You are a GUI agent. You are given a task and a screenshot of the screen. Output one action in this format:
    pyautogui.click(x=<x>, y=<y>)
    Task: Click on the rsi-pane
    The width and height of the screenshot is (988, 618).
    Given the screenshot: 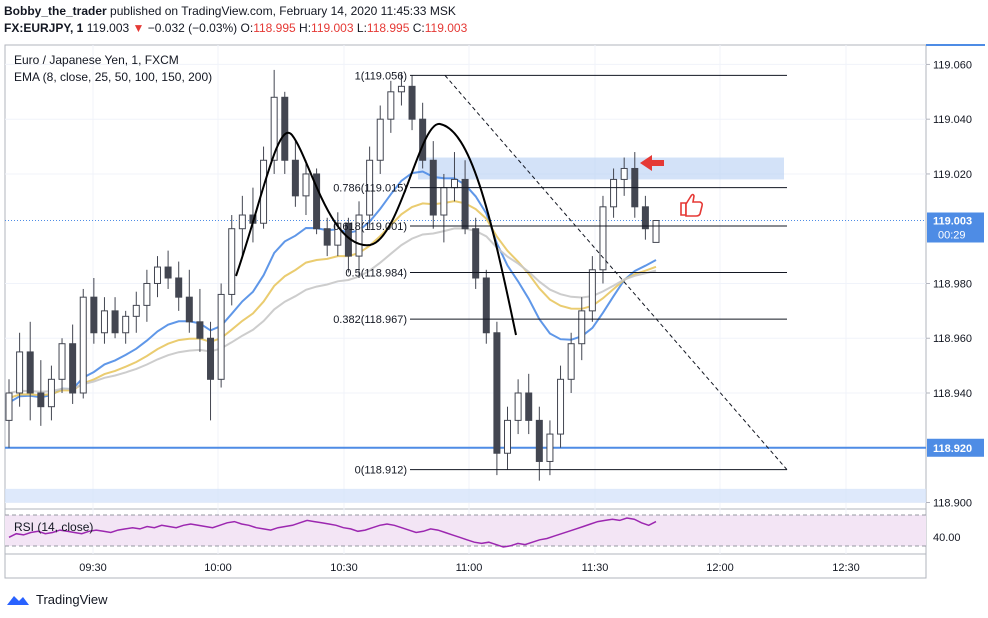 What is the action you would take?
    pyautogui.click(x=465, y=531)
    